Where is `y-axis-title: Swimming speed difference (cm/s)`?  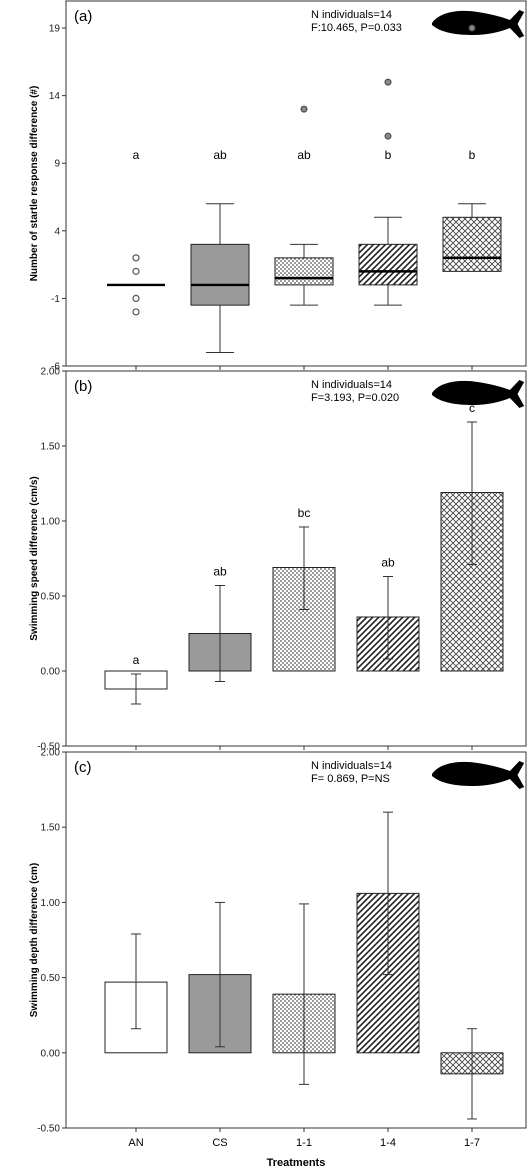 y-axis-title: Swimming speed difference (cm/s) is located at coordinates (34, 558).